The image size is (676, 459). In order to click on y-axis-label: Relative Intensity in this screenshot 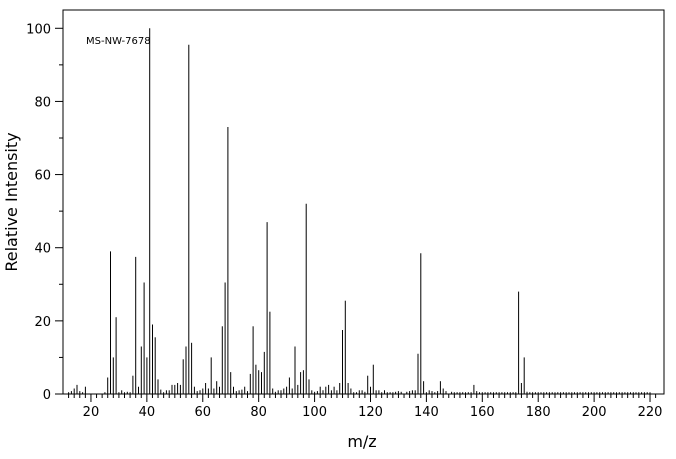, I will do `click(11, 201)`.